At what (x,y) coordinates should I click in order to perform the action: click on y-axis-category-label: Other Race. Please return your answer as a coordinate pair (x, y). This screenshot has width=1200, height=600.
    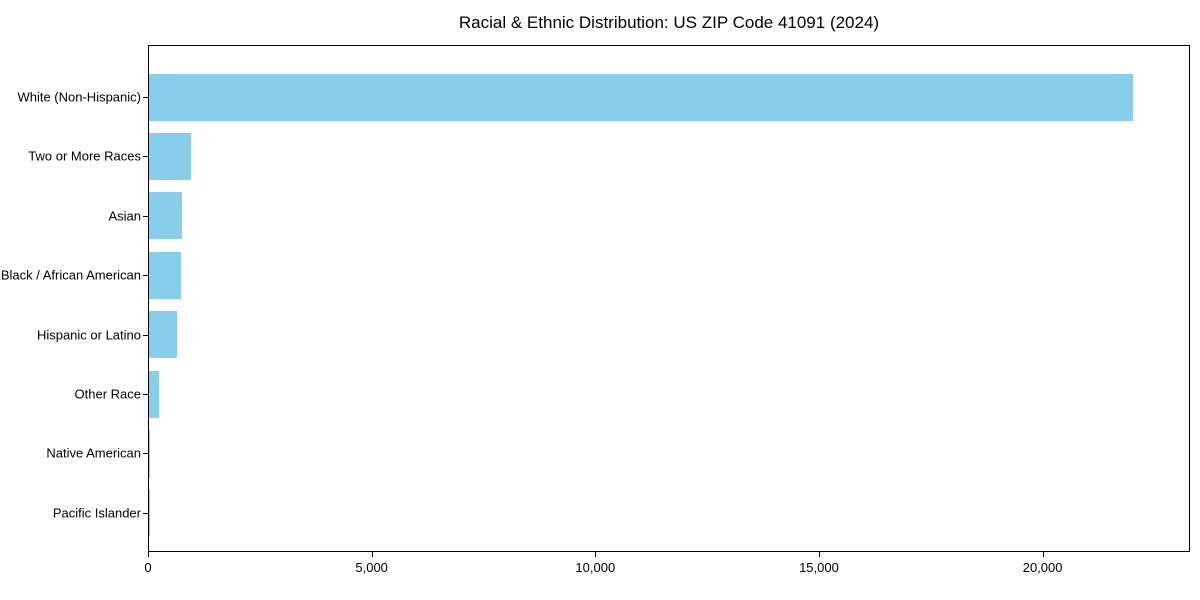
    Looking at the image, I should click on (107, 394).